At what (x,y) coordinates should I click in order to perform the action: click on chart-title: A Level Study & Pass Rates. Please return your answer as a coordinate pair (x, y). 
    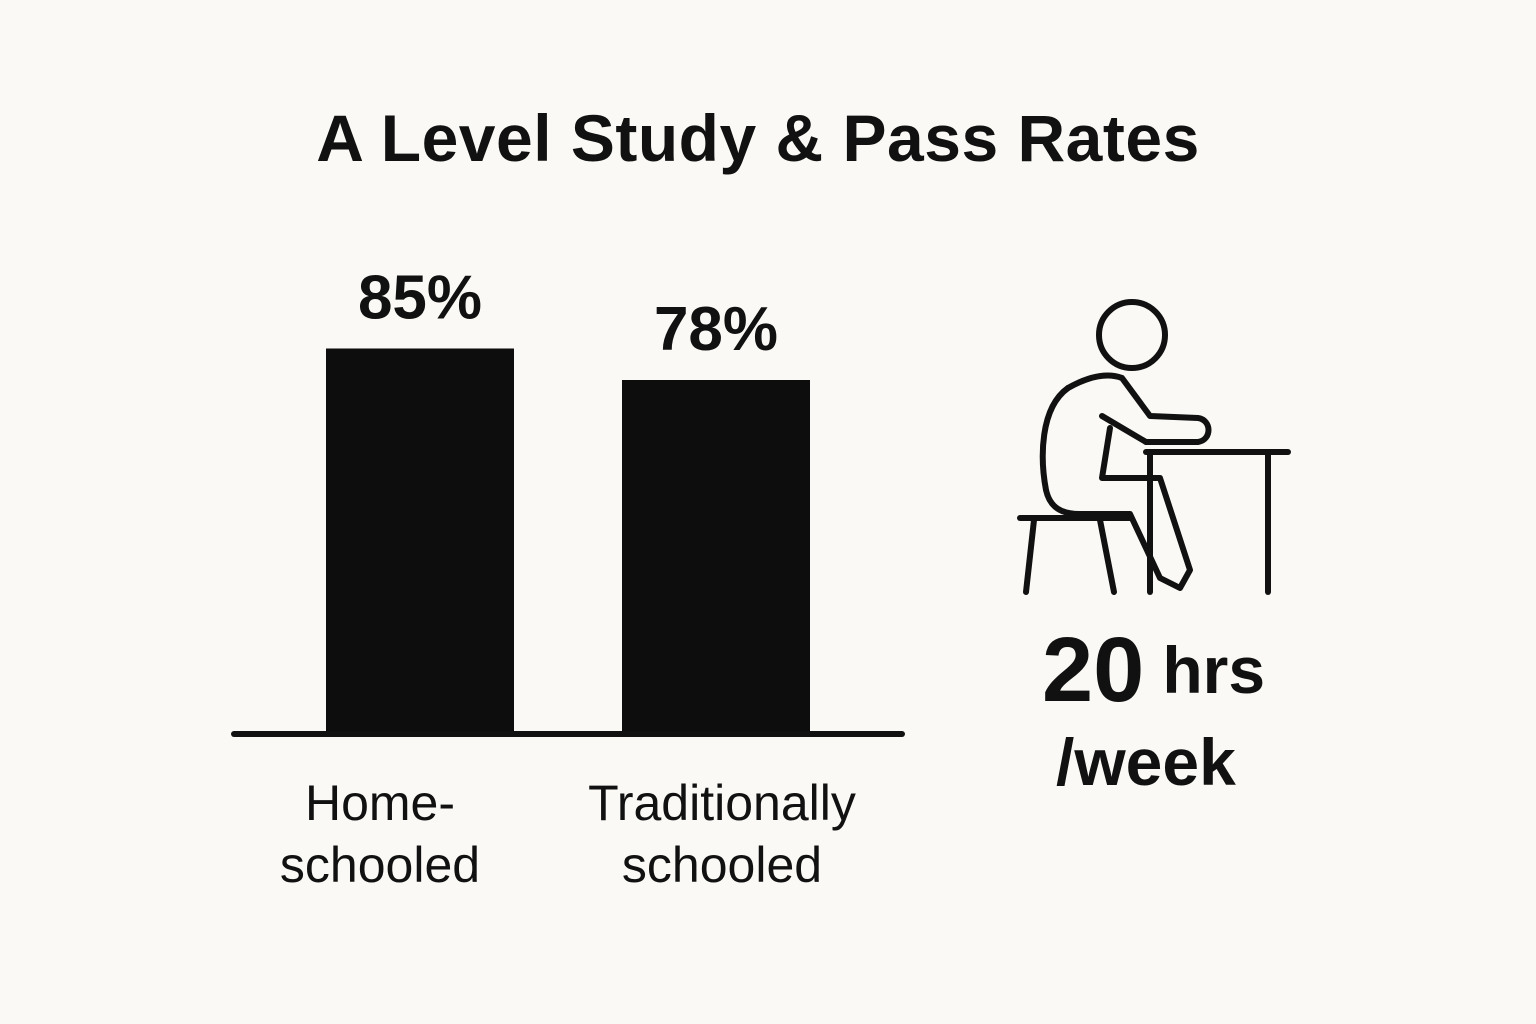
    Looking at the image, I should click on (758, 138).